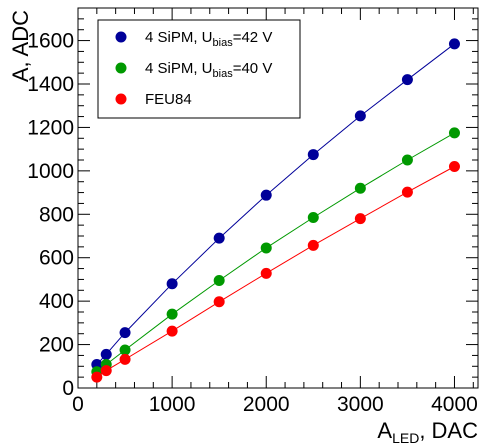 The width and height of the screenshot is (488, 446). What do you see at coordinates (384, 430) in the screenshot?
I see `x-axis-title-main: A` at bounding box center [384, 430].